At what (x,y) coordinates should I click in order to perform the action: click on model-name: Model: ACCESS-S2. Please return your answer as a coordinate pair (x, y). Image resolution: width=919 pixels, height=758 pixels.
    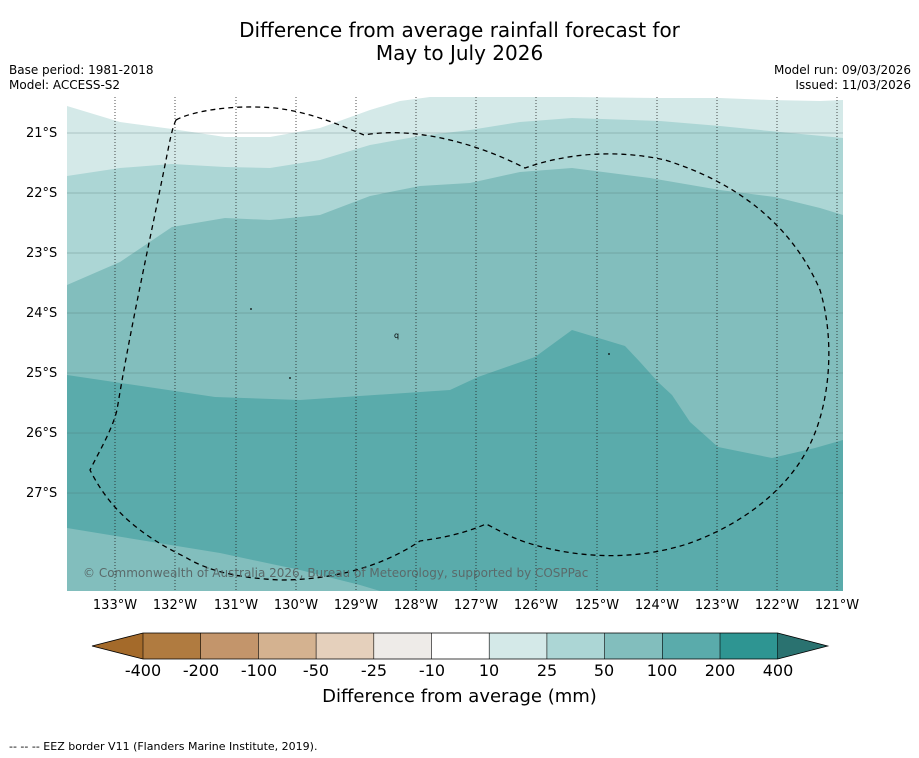
    Looking at the image, I should click on (65, 85).